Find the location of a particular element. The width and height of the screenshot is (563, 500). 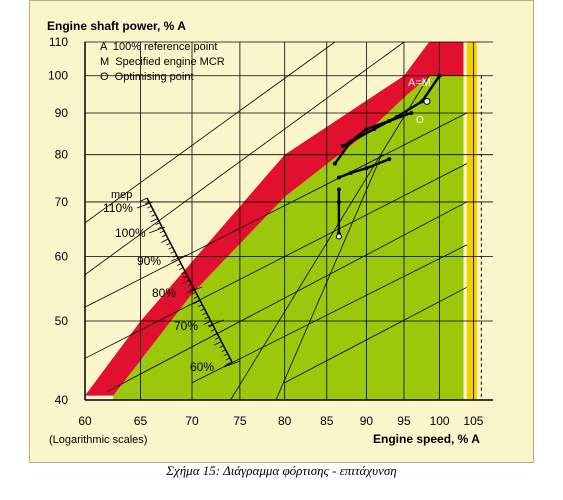

y-tick-label: 100 is located at coordinates (58, 76).